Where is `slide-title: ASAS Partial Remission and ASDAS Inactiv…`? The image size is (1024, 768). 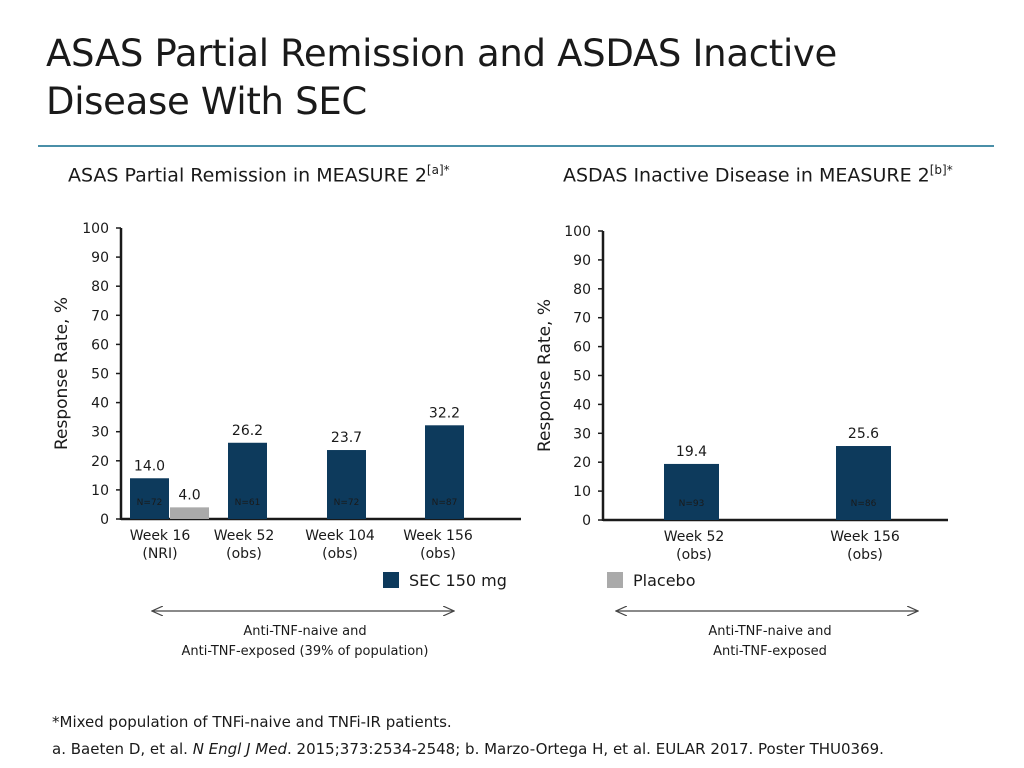
slide-title: ASAS Partial Remission and ASDAS Inactiv… is located at coordinates (441, 77).